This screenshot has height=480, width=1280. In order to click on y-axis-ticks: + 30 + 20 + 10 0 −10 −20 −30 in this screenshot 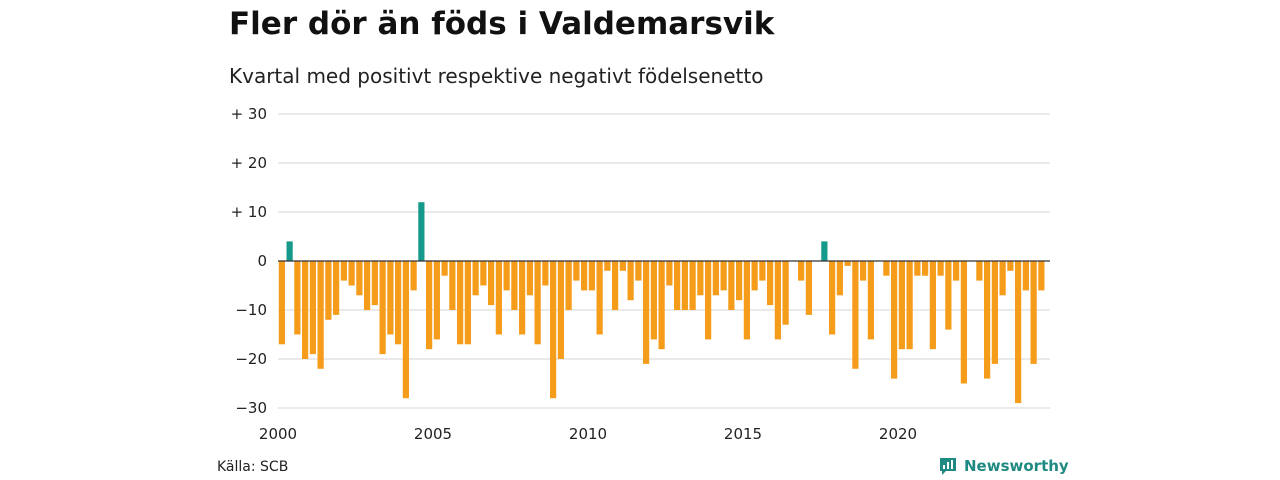, I will do `click(249, 261)`.